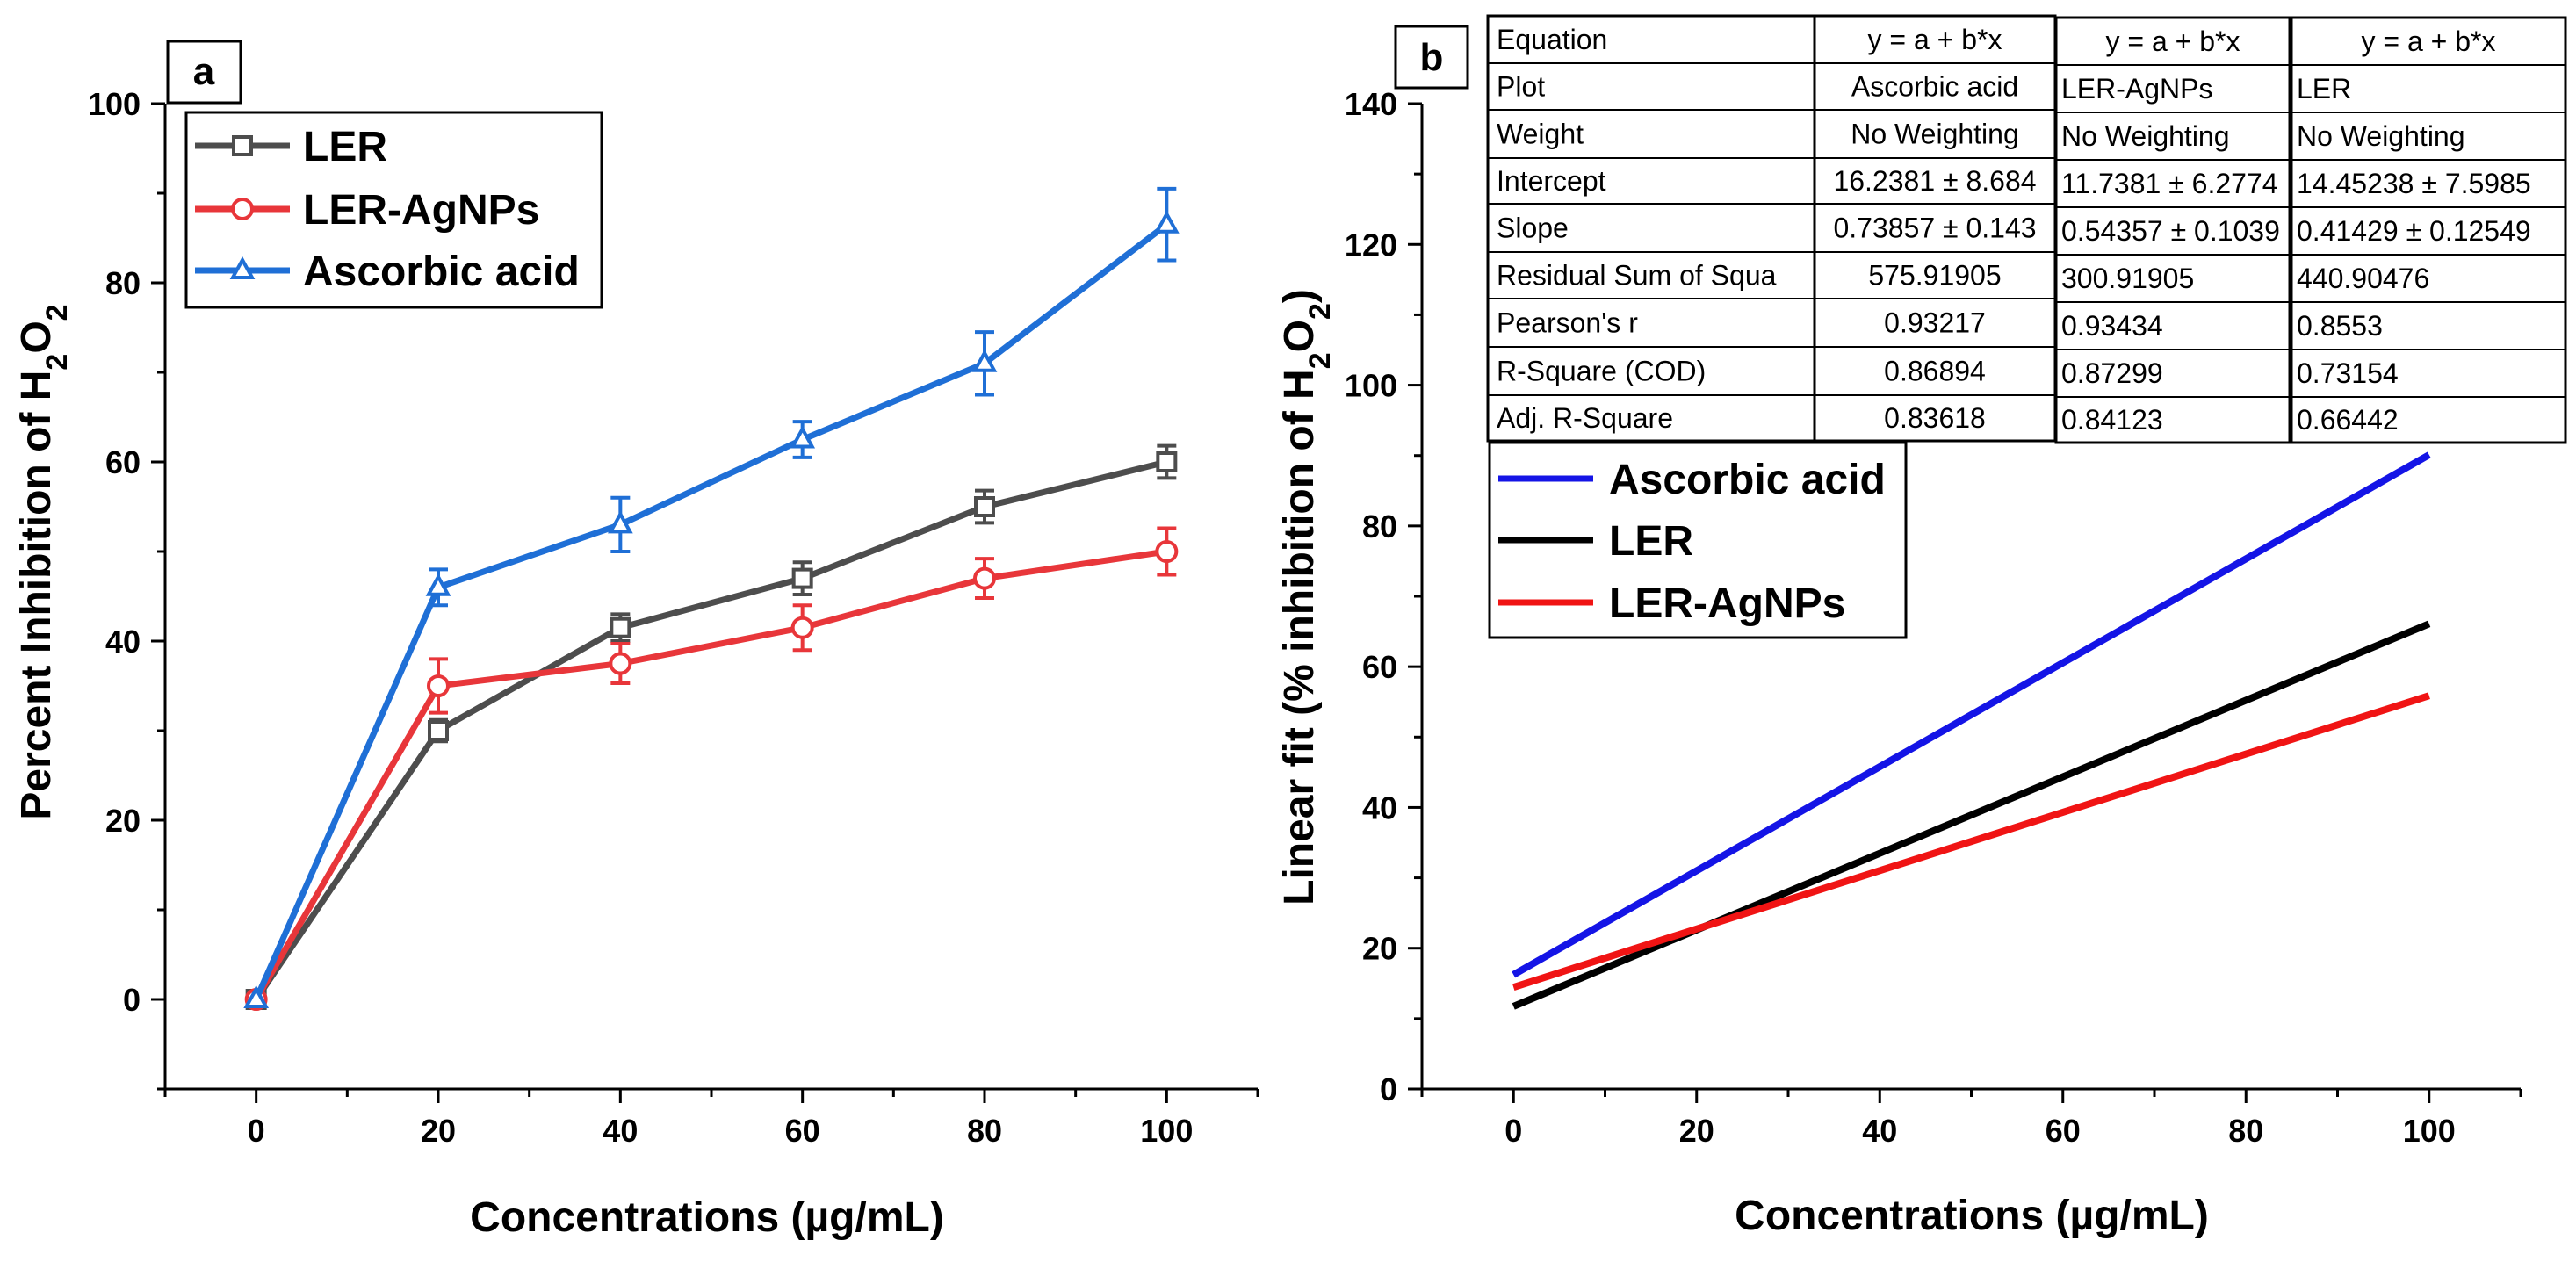 This screenshot has height=1269, width=2576. Describe the element at coordinates (2340, 326) in the screenshot. I see `fit-table-cell-2-6: 0.8553` at that location.